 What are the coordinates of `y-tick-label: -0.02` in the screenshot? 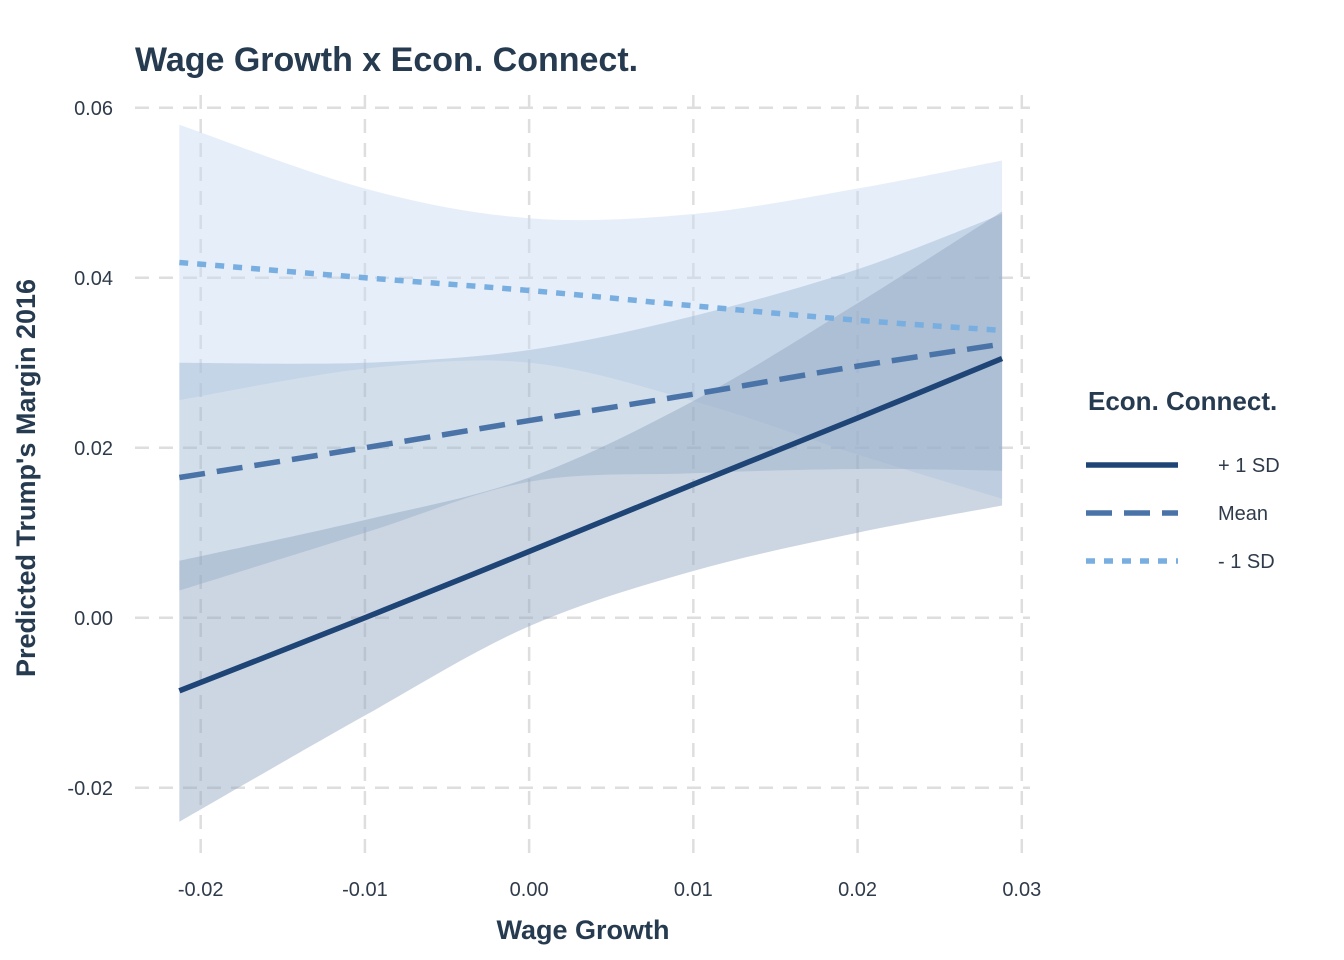 It's located at (90, 789).